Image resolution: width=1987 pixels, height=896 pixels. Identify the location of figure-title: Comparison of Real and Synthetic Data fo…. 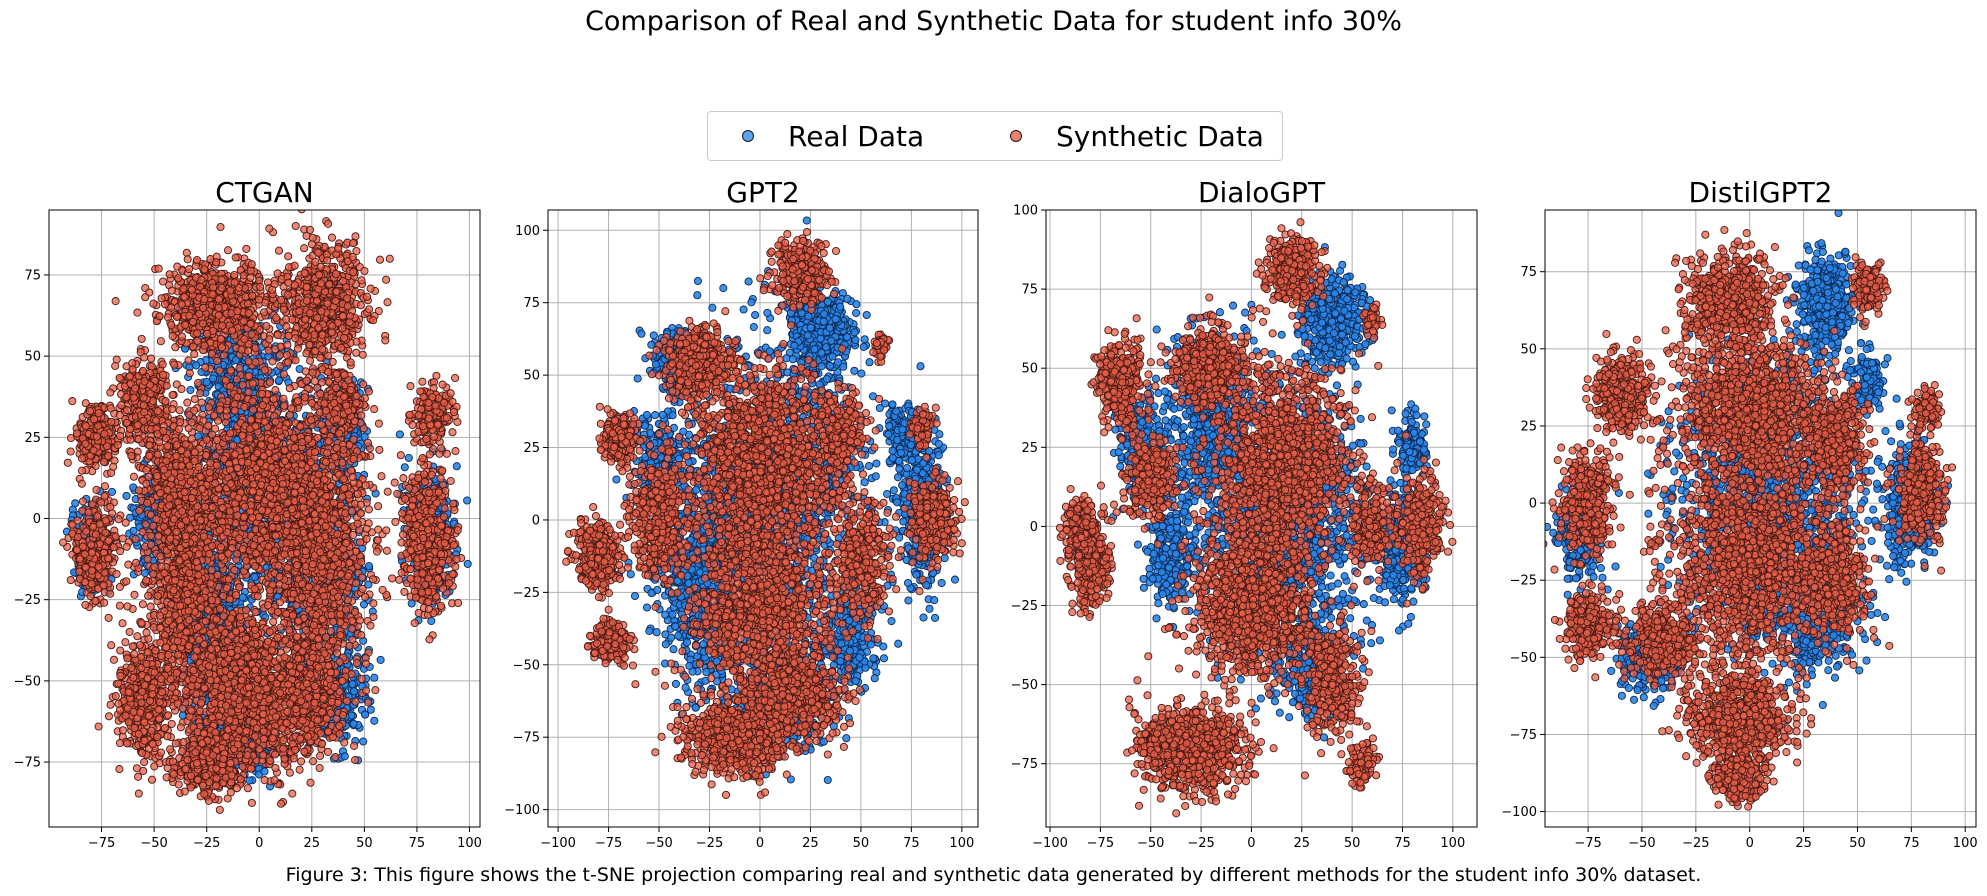
(993, 21).